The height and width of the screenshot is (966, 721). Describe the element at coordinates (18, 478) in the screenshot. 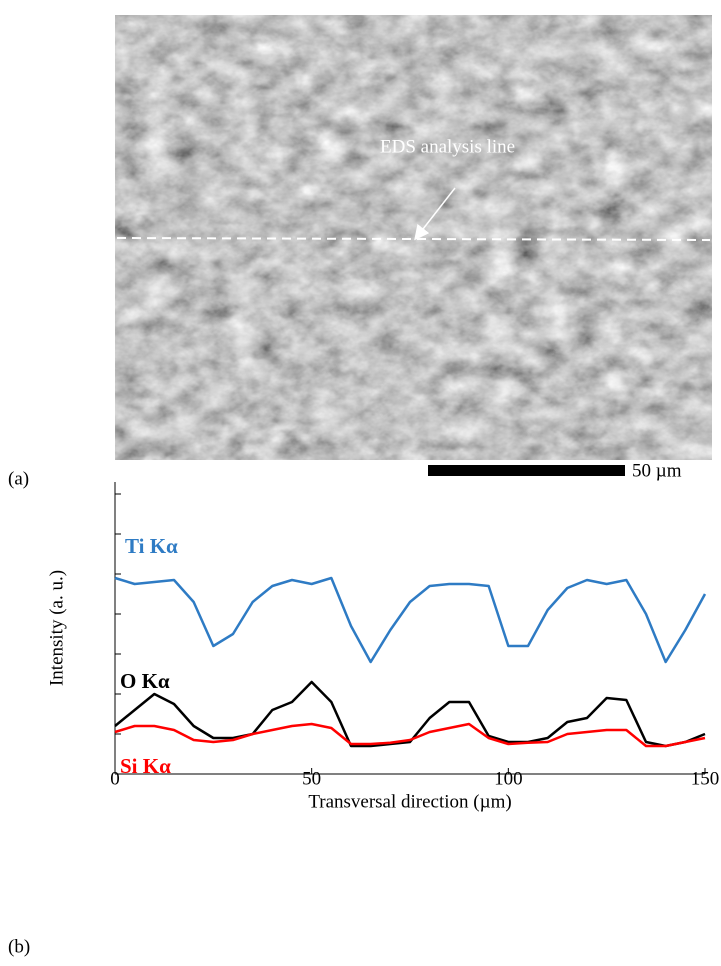

I see `panel-label: (a)` at that location.